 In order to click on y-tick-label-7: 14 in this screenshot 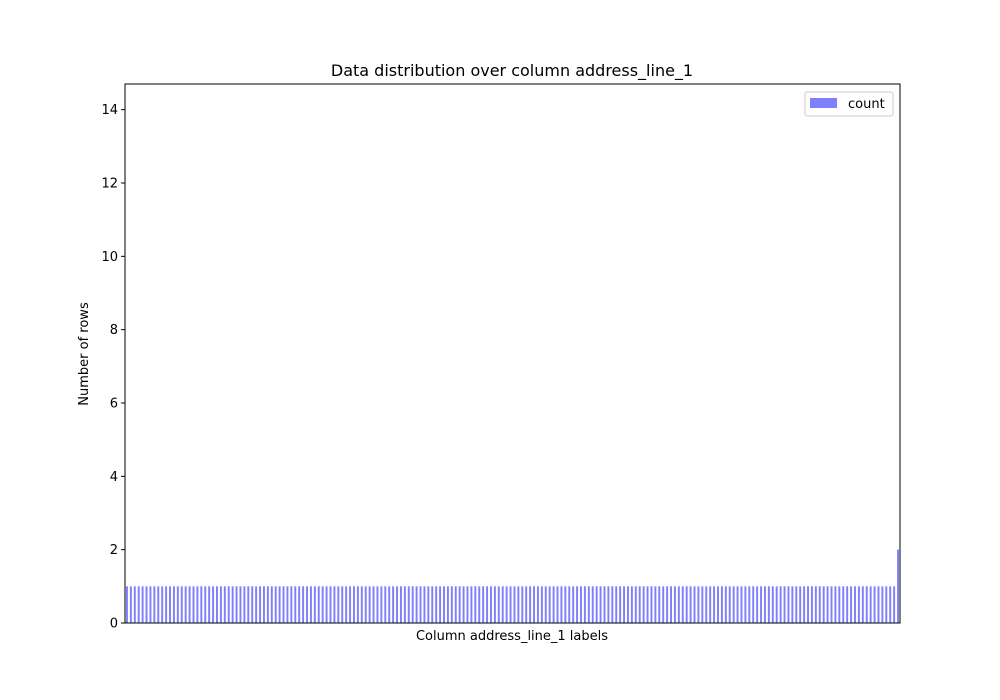, I will do `click(109, 110)`.